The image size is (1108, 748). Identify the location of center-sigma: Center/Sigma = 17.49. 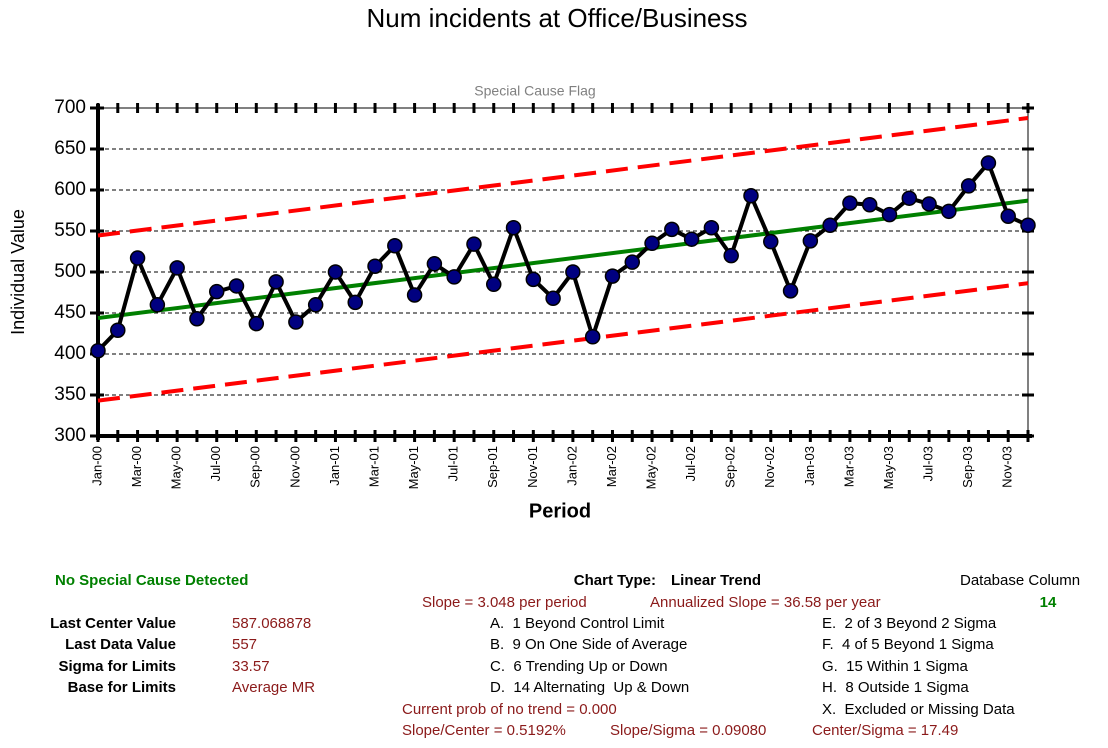
(885, 730).